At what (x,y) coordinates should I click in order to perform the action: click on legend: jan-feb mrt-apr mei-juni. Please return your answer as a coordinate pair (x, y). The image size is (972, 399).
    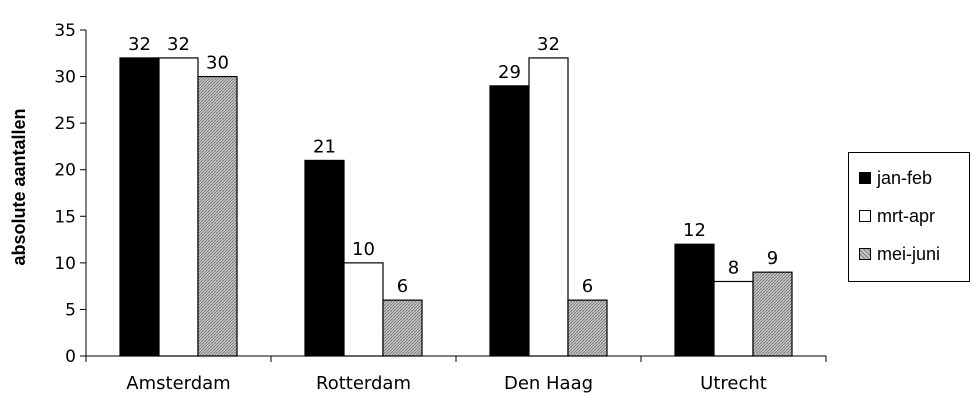
    Looking at the image, I should click on (909, 217).